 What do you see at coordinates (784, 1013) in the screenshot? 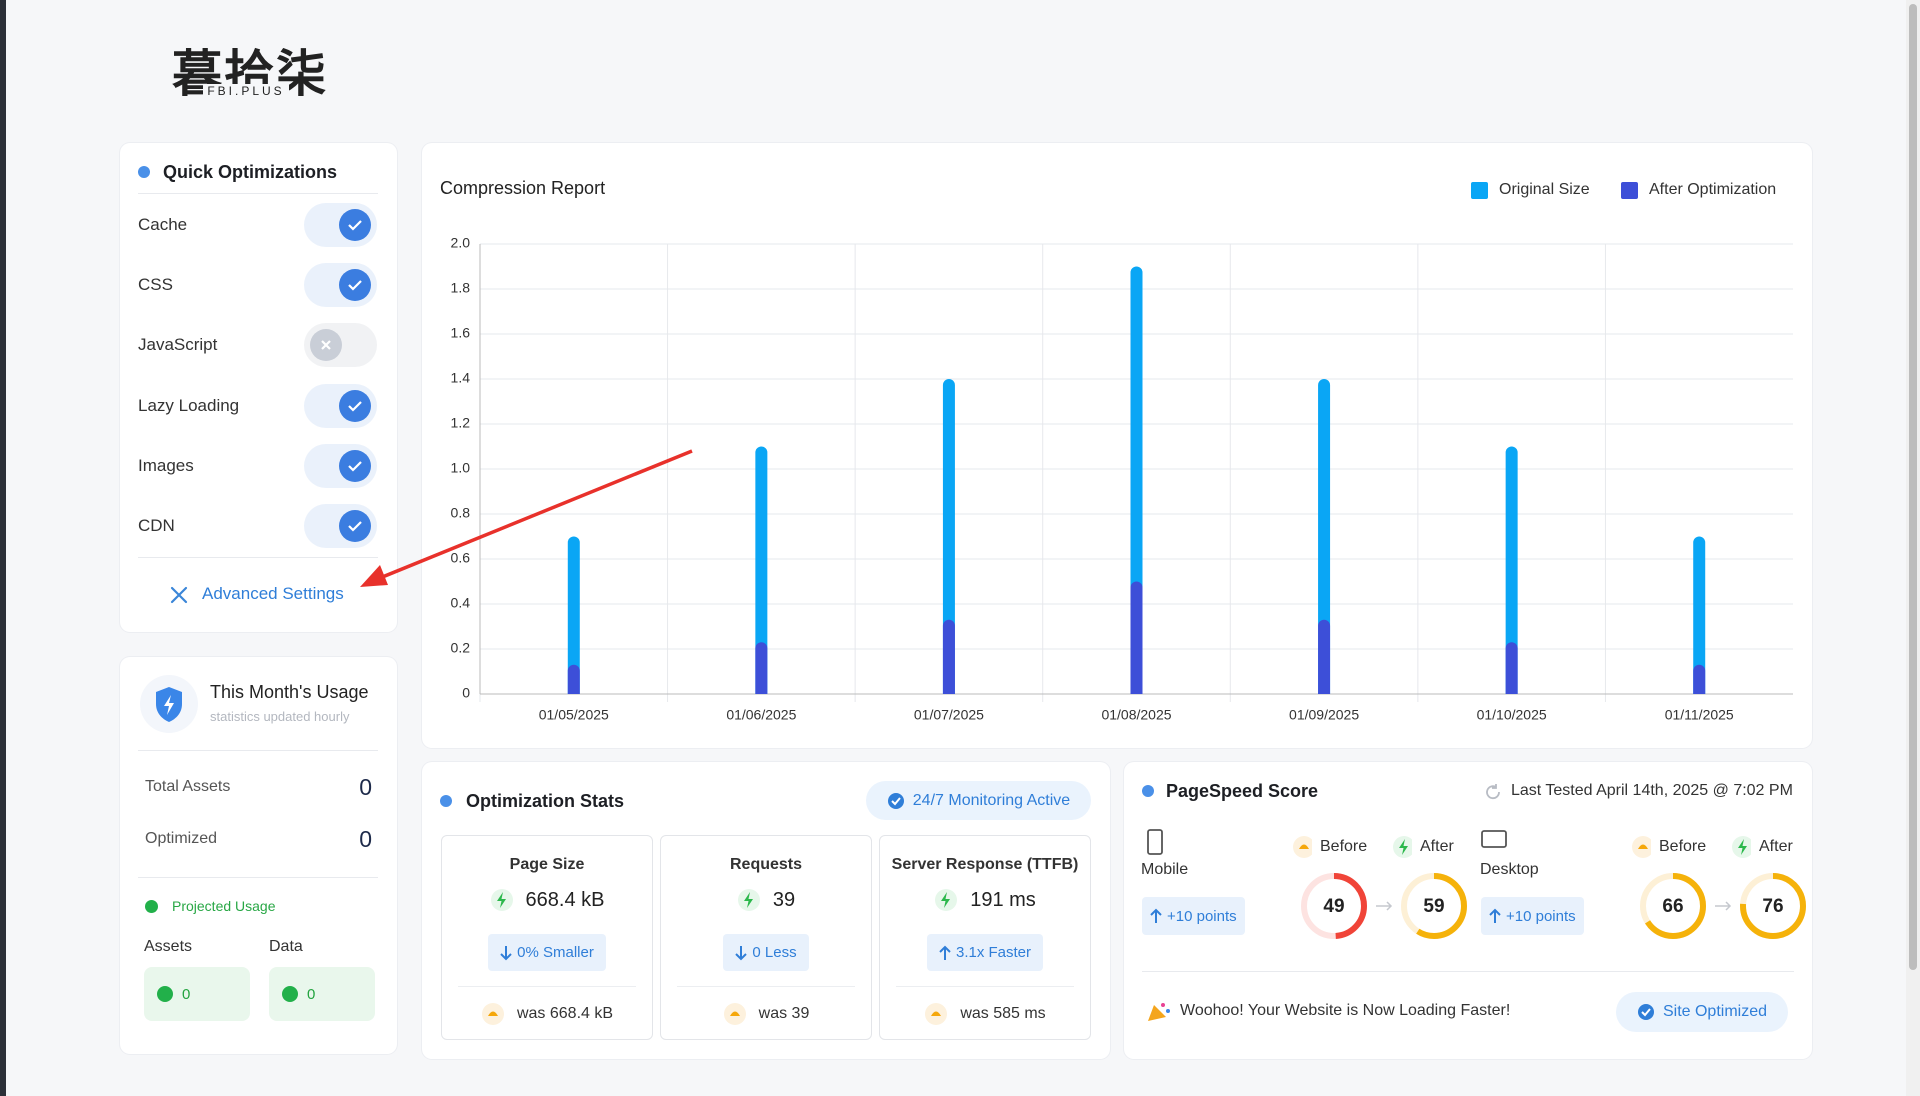
I see `stat-was: was 39` at bounding box center [784, 1013].